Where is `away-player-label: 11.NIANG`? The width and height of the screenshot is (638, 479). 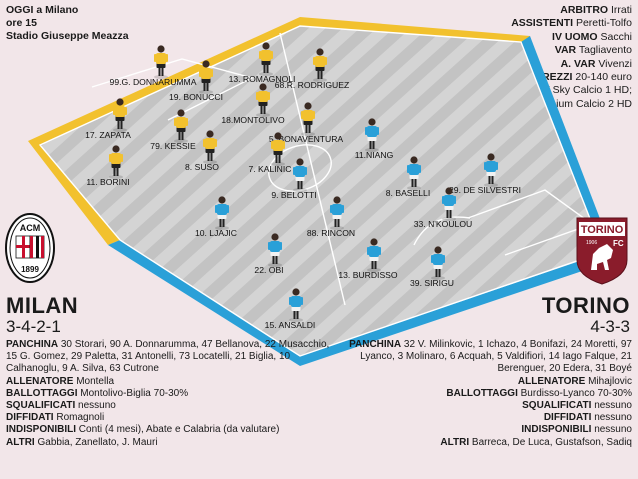
away-player-label: 11.NIANG is located at coordinates (374, 155).